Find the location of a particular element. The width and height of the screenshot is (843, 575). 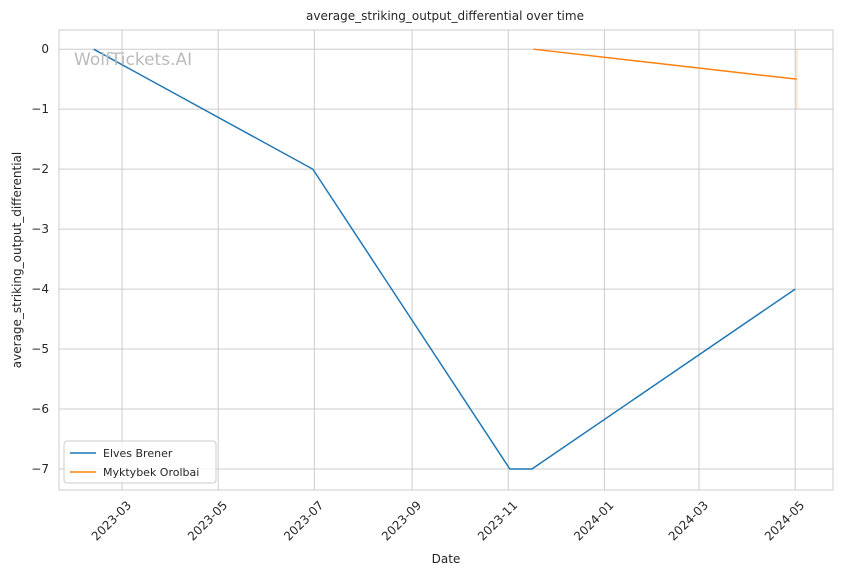

x-axis-label: Date is located at coordinates (446, 559).